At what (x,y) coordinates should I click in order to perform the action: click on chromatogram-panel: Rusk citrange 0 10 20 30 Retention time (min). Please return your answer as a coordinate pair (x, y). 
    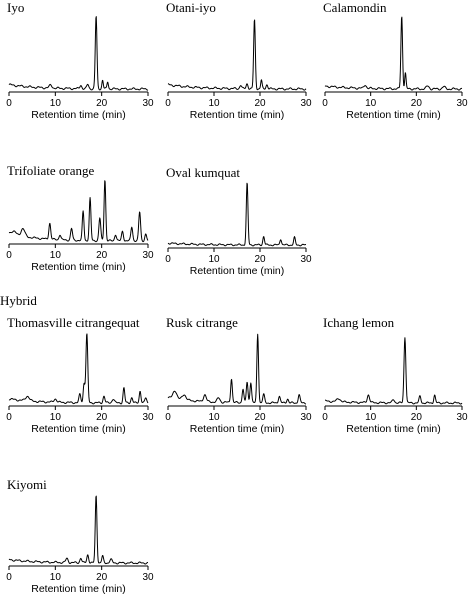
    Looking at the image, I should click on (238, 375).